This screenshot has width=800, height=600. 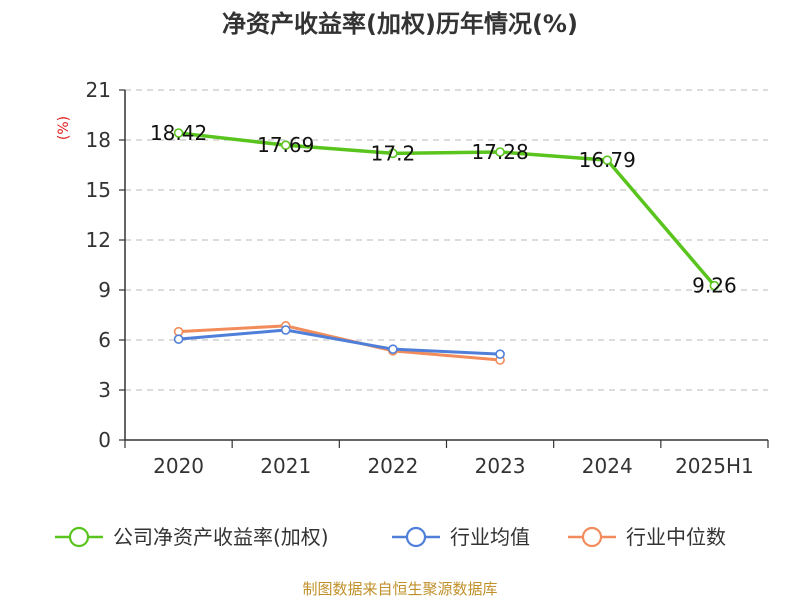 I want to click on legend: 公司净资产收益率(加权) 行业均值 行业中位数, so click(x=390, y=537).